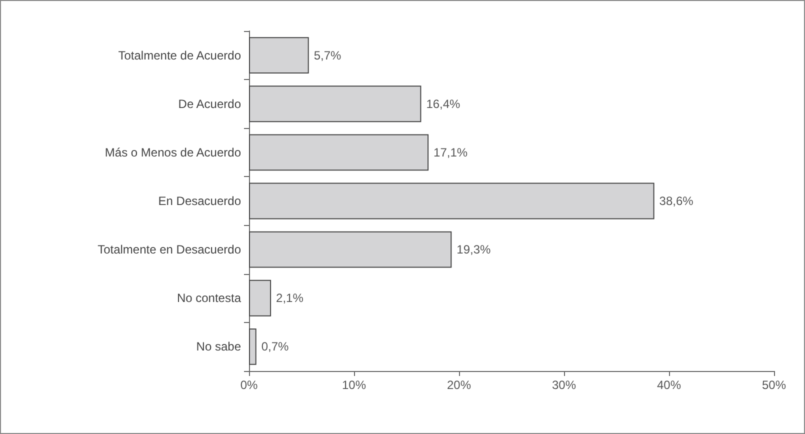 The height and width of the screenshot is (434, 805). What do you see at coordinates (209, 298) in the screenshot?
I see `y-tick-label: No contesta` at bounding box center [209, 298].